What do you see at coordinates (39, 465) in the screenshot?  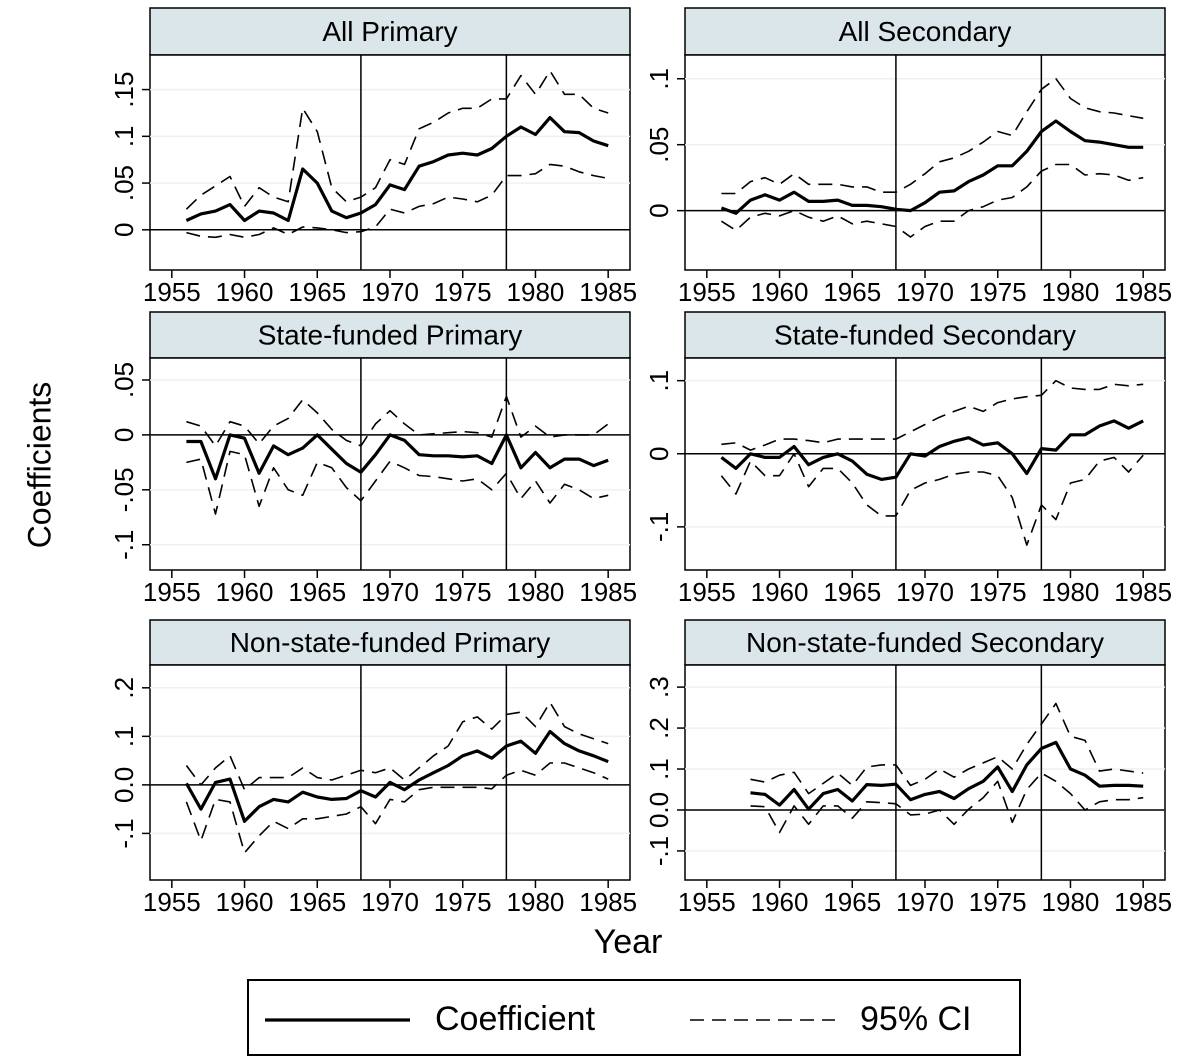 I see `y-axis-label: Coefficients` at bounding box center [39, 465].